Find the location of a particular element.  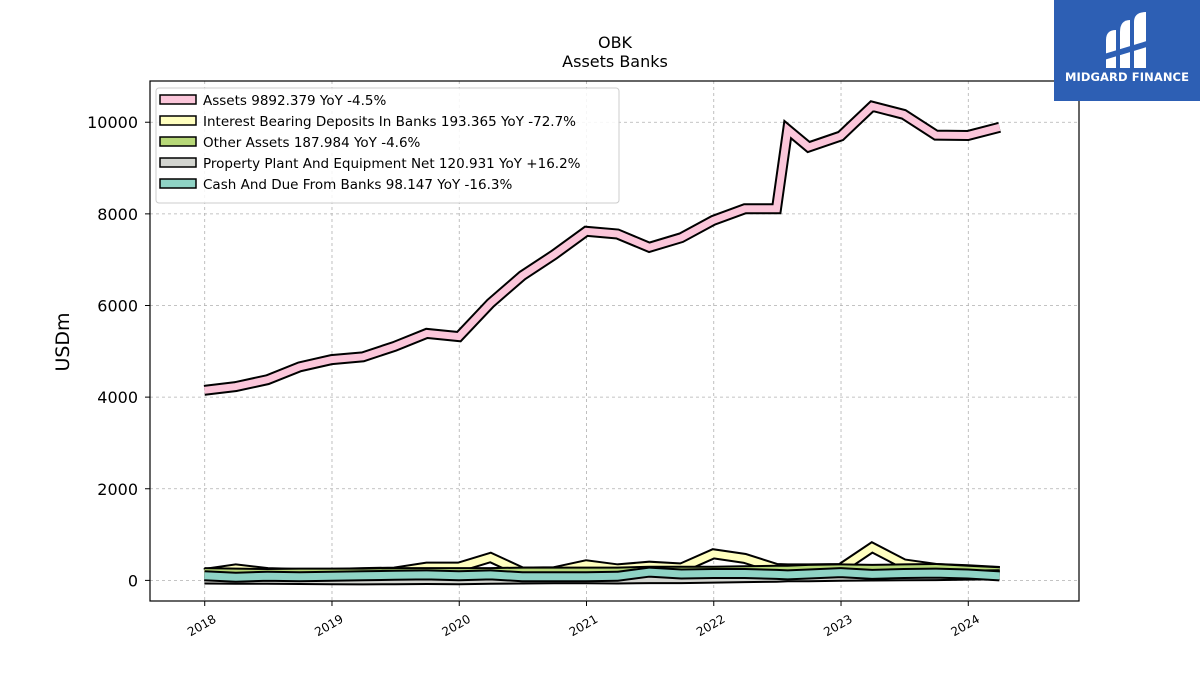

brand-logo: MIDGARD FINANCE is located at coordinates (1127, 50).